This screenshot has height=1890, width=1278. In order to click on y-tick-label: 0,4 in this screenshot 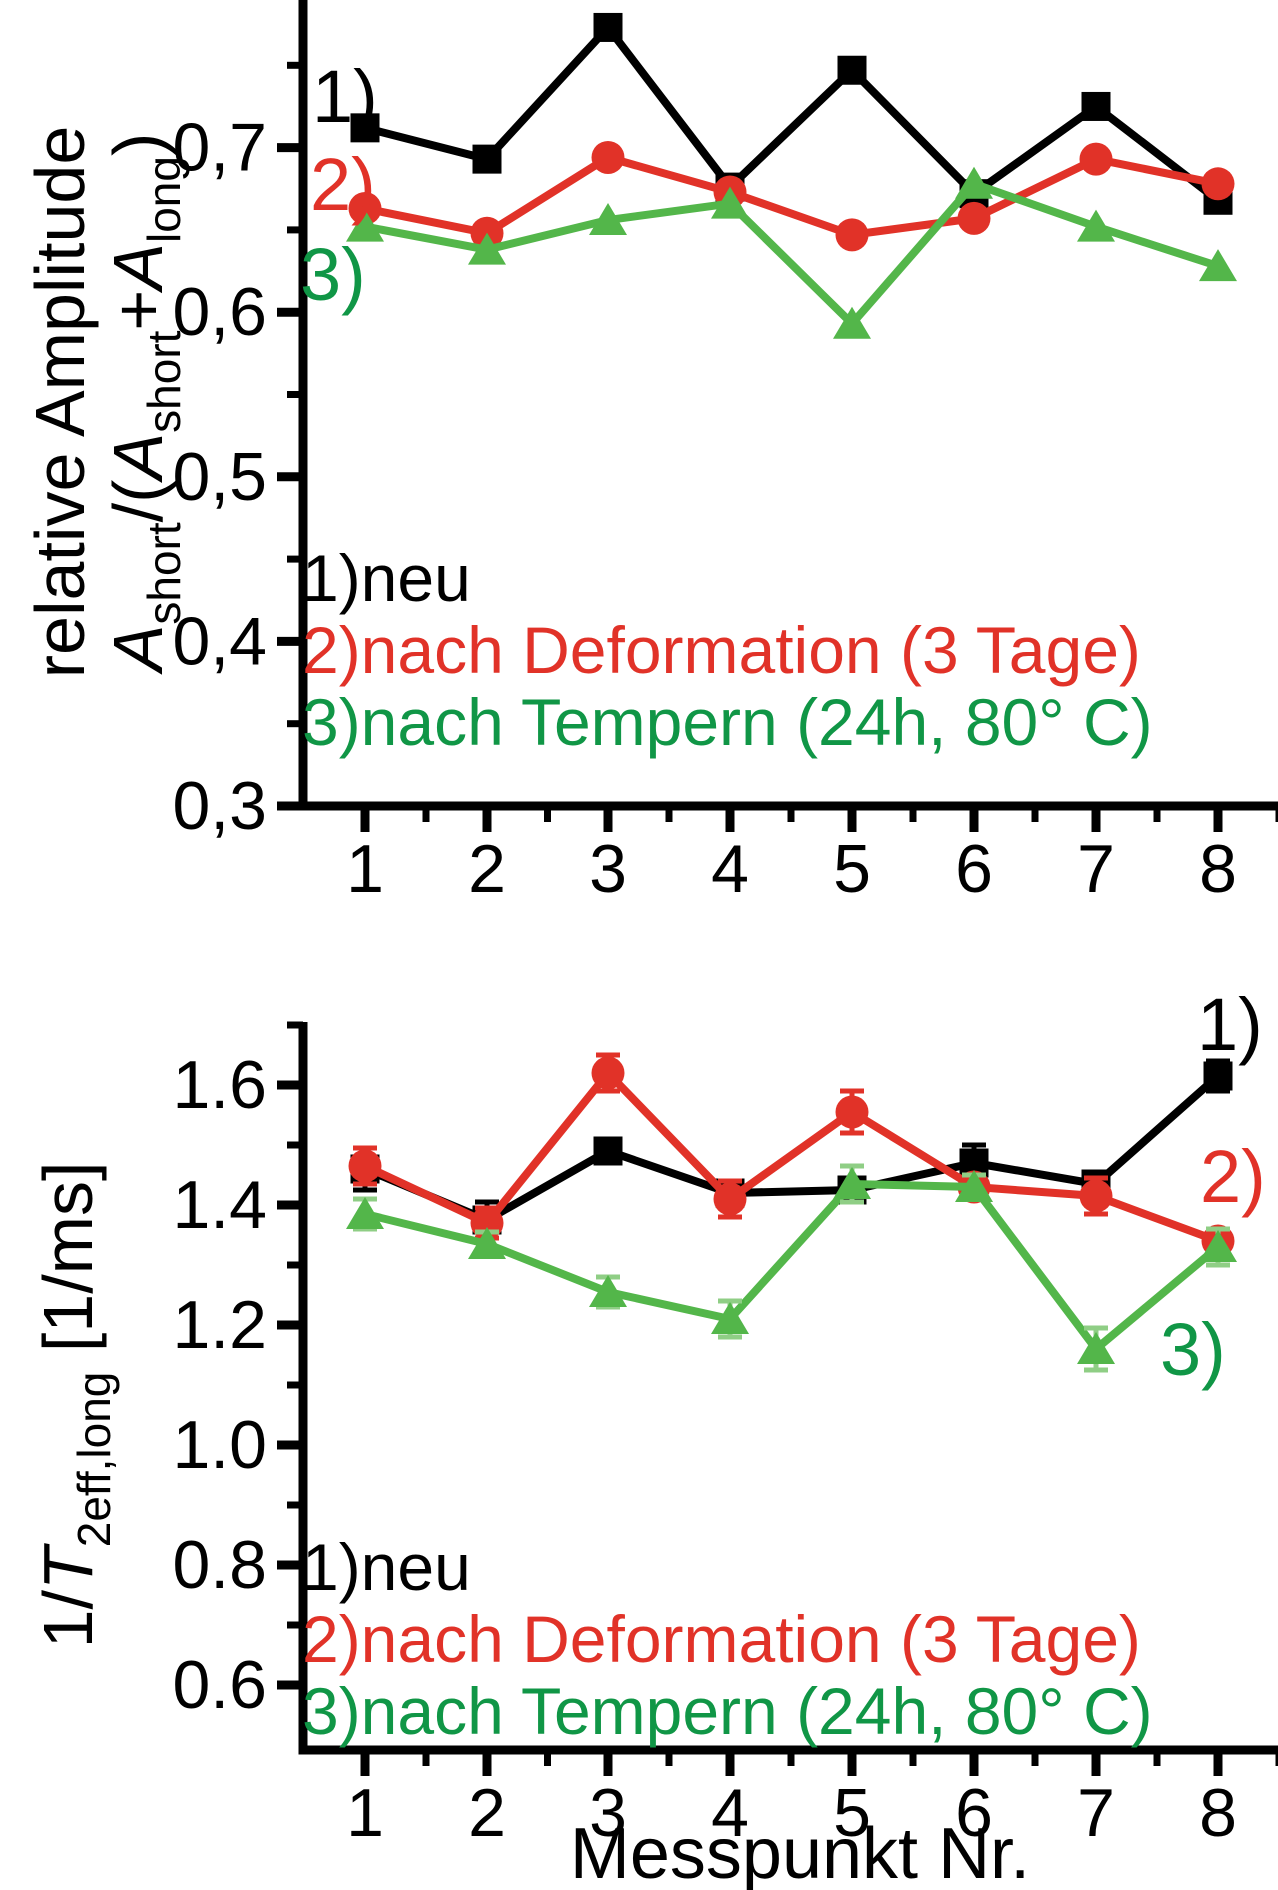, I will do `click(219, 641)`.